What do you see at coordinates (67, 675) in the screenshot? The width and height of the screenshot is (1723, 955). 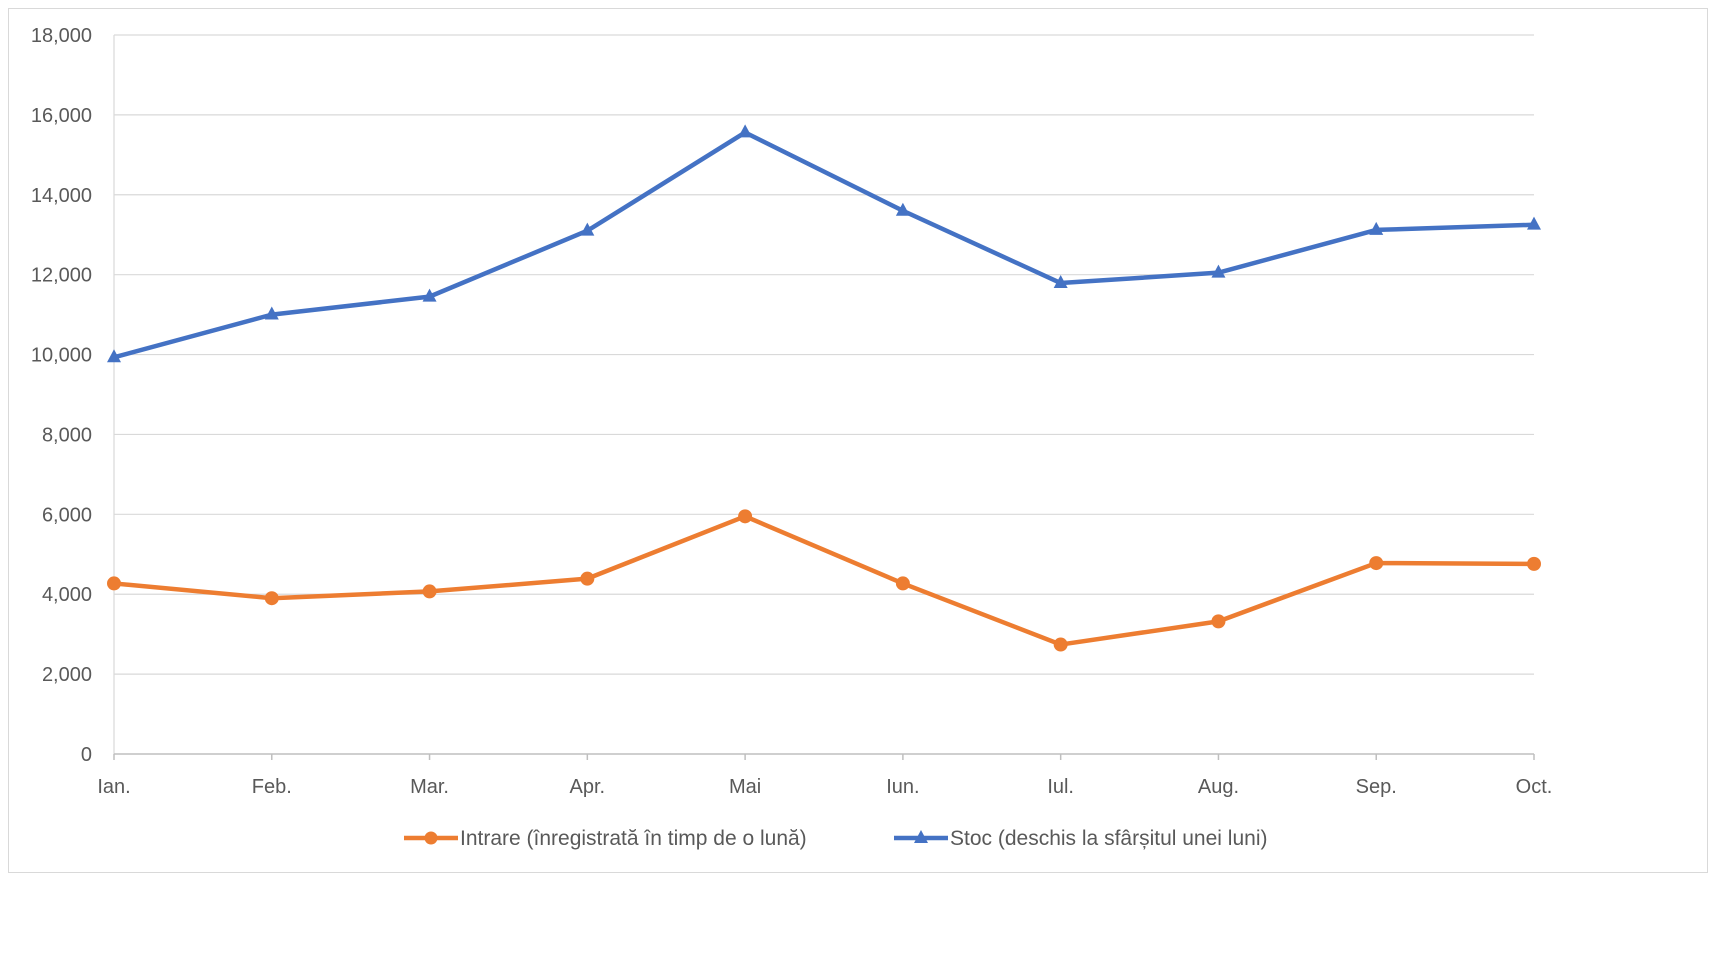 I see `y-tick-label: 2,000` at bounding box center [67, 675].